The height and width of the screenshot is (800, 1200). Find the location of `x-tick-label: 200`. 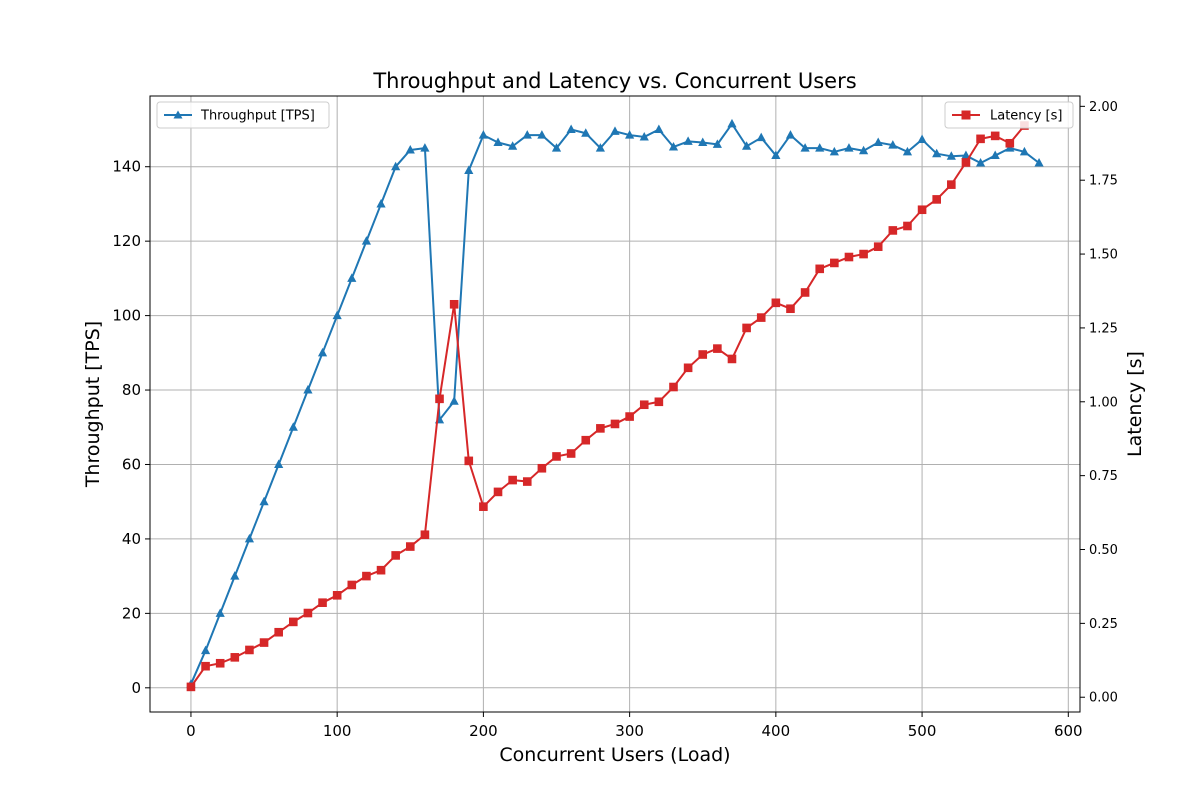

x-tick-label: 200 is located at coordinates (483, 731).